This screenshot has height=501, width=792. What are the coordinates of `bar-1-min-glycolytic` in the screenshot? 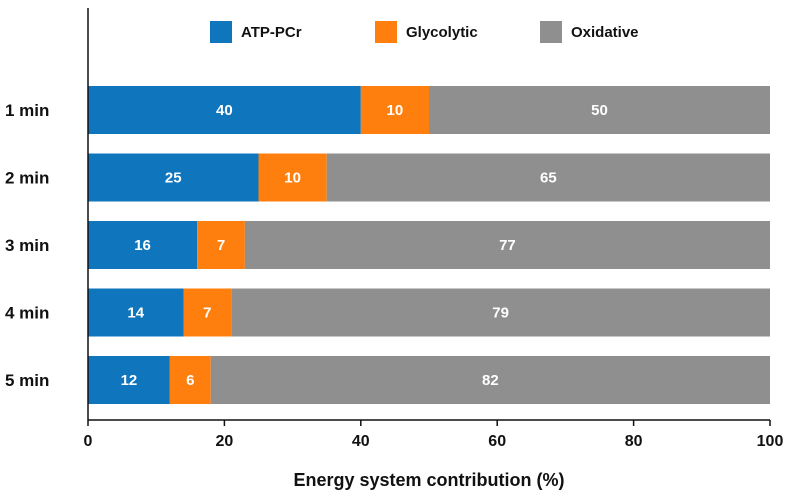 It's located at (394, 110).